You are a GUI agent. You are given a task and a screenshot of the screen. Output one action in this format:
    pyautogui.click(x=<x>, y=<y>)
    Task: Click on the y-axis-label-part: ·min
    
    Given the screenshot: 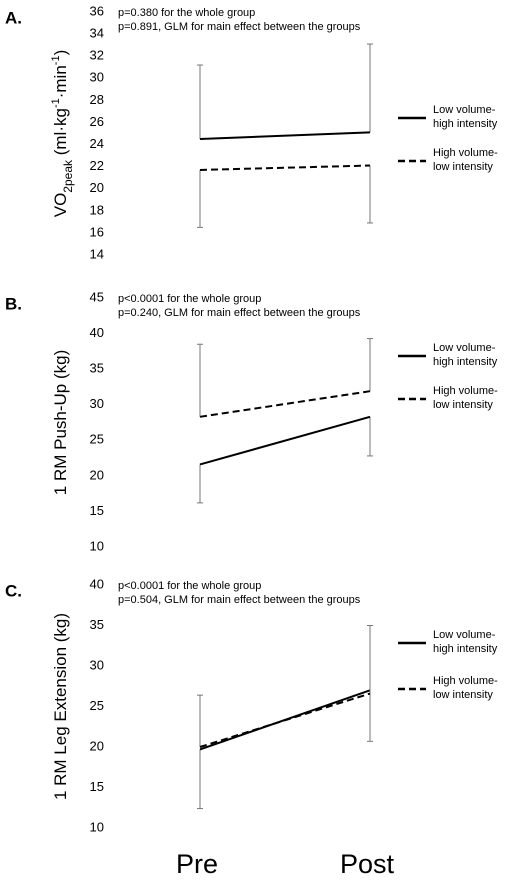 What is the action you would take?
    pyautogui.click(x=60, y=81)
    